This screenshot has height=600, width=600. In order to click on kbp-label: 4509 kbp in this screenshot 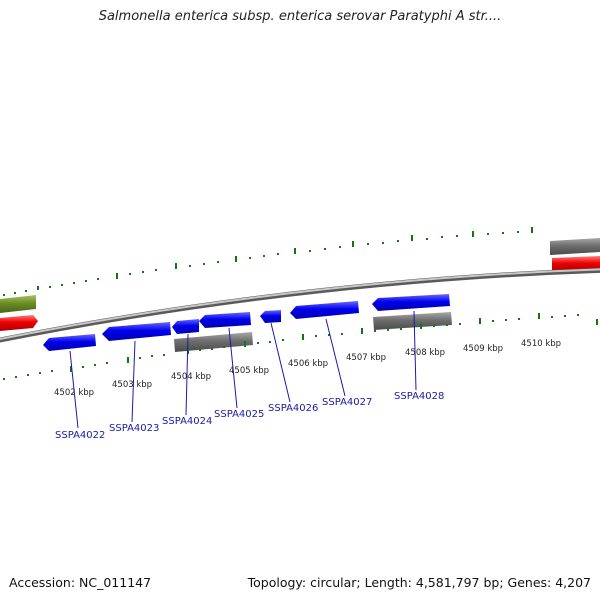, I will do `click(483, 349)`.